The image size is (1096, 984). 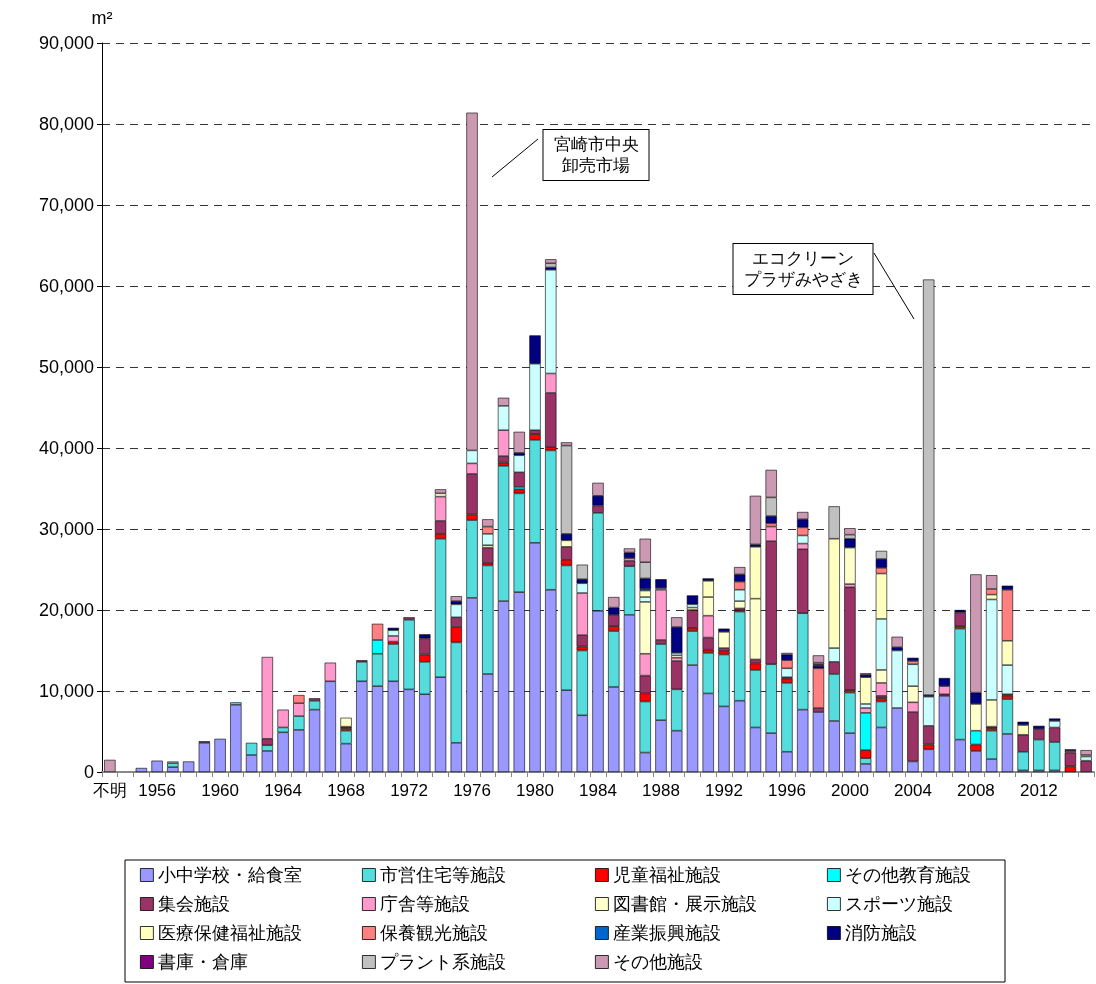 I want to click on x-tick-label: 1960, so click(x=220, y=790).